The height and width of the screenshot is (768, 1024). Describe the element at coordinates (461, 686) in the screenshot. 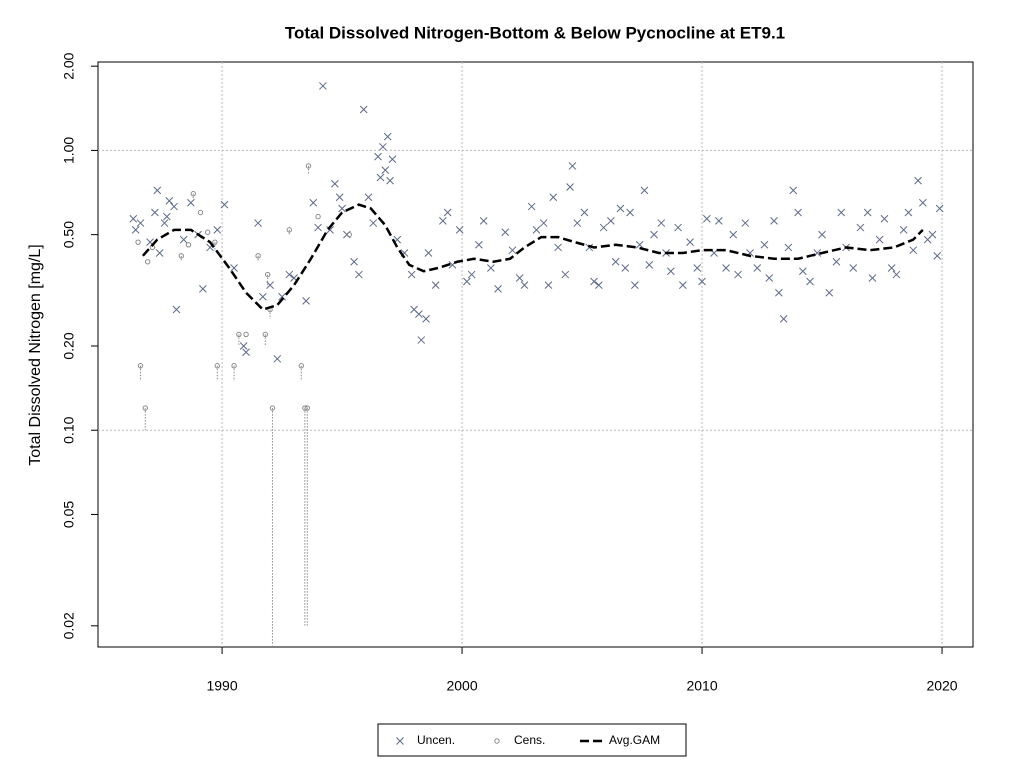

I see `x-tick-label: 2000` at that location.